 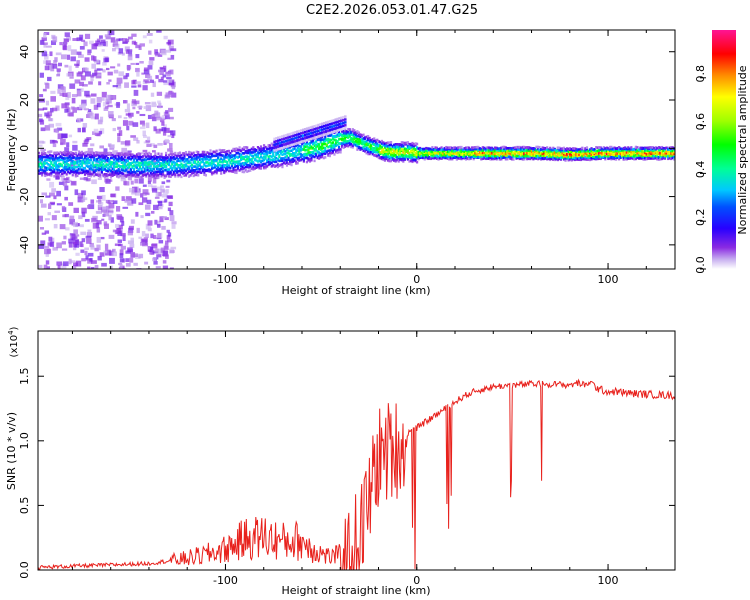 I want to click on snr-scale-suffix: ), so click(x=14, y=328).